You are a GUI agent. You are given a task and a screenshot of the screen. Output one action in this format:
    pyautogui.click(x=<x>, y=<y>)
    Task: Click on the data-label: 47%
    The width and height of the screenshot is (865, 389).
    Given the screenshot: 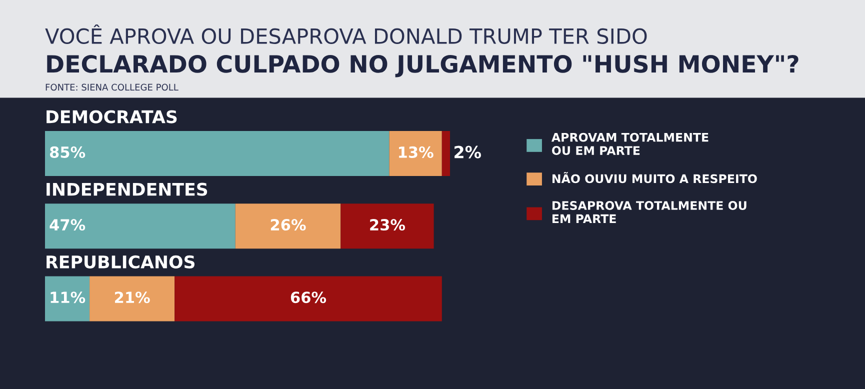 What is the action you would take?
    pyautogui.click(x=68, y=225)
    